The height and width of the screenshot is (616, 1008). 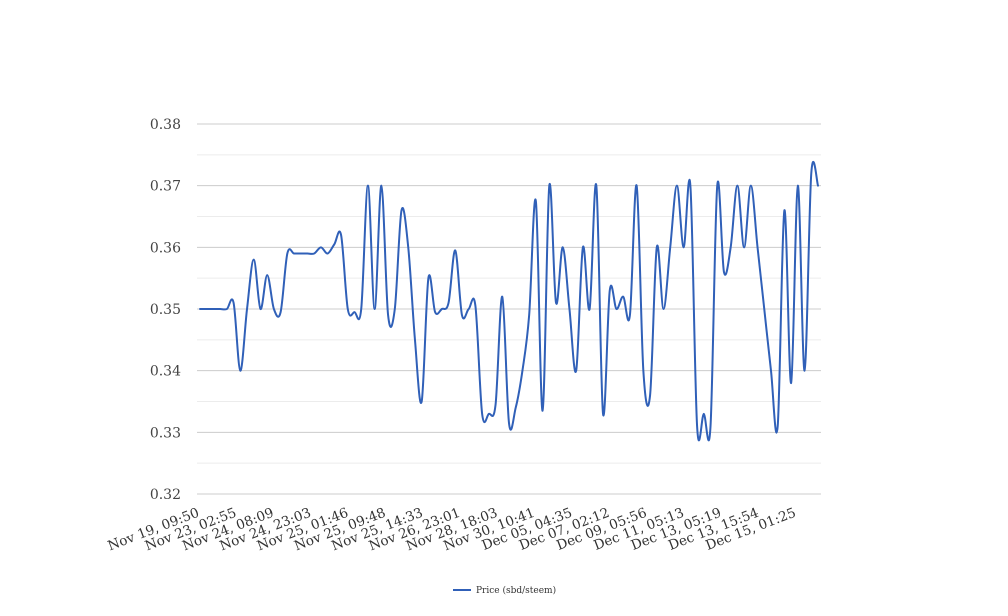 I want to click on y-tick-label: 0.35, so click(x=165, y=310).